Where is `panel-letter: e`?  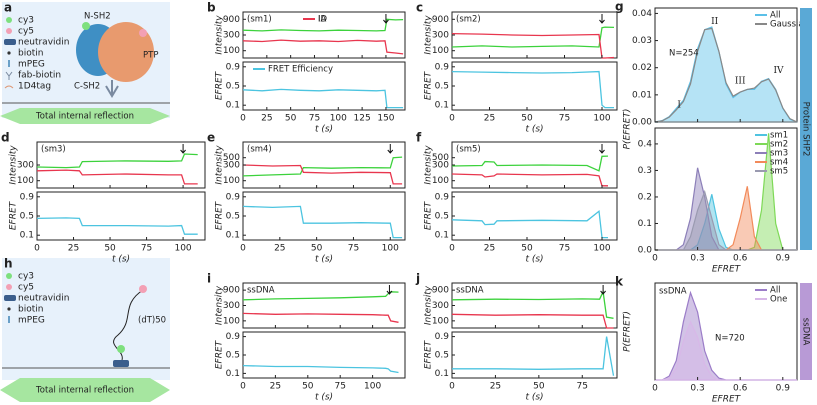
panel-letter: e is located at coordinates (211, 138).